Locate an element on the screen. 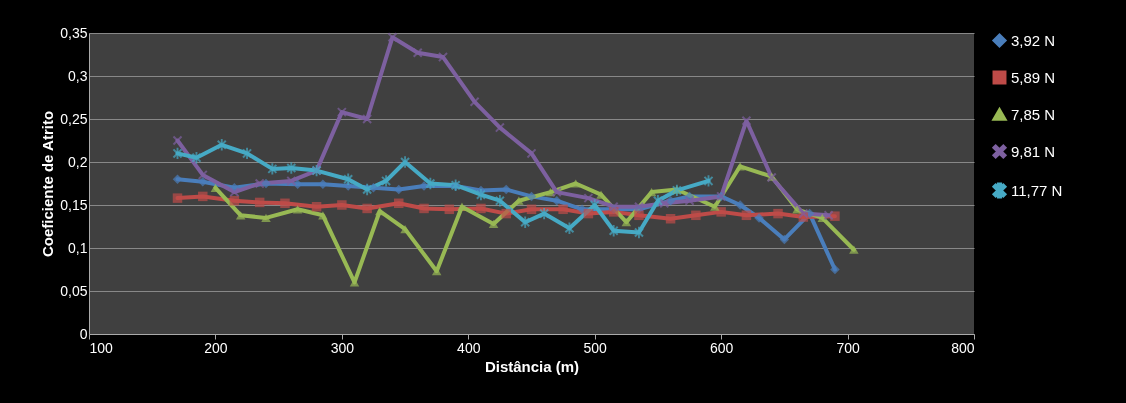 The width and height of the screenshot is (1126, 403). y-tick-label: 0,35 is located at coordinates (74, 32).